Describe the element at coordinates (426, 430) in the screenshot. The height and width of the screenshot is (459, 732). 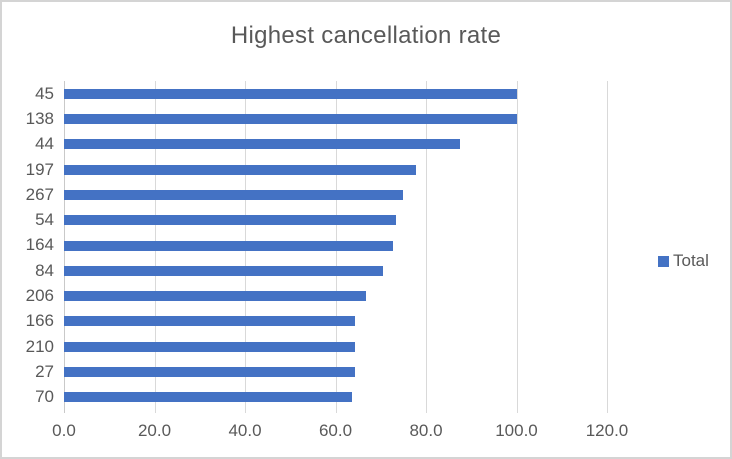
I see `x-axis-label: 80.0` at that location.